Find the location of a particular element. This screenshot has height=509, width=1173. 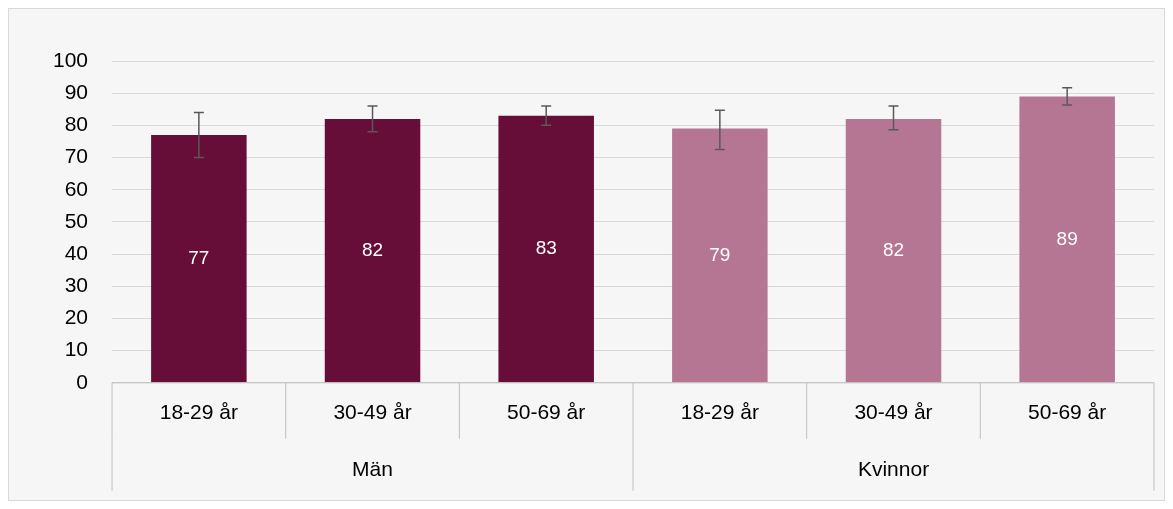

y-tick-label: 30 is located at coordinates (76, 285).